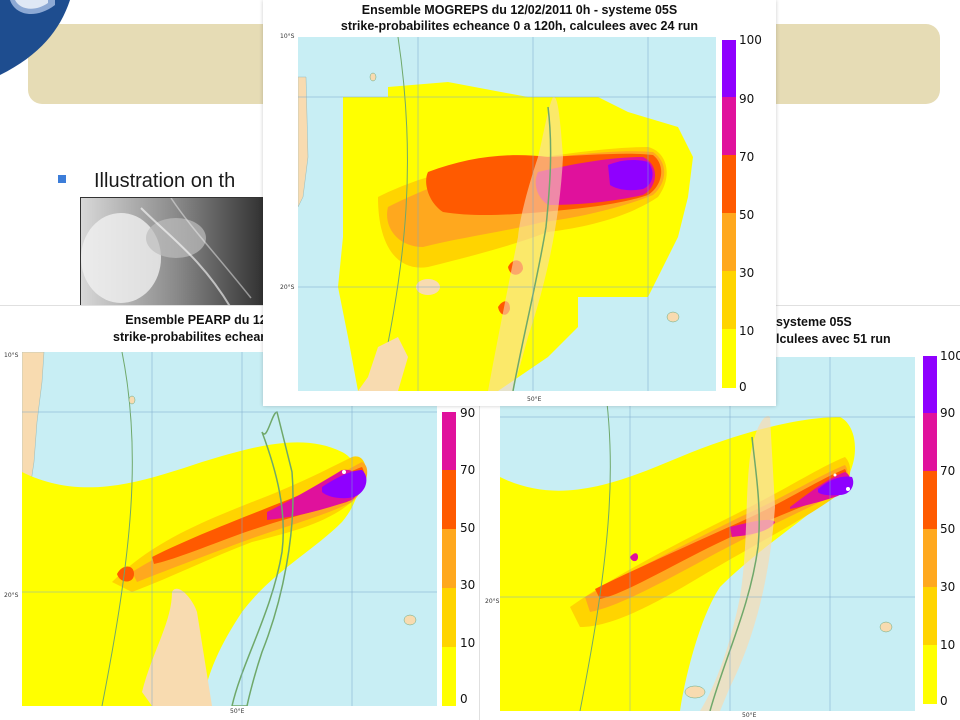 Image resolution: width=960 pixels, height=720 pixels. I want to click on satellite-image, so click(176, 255).